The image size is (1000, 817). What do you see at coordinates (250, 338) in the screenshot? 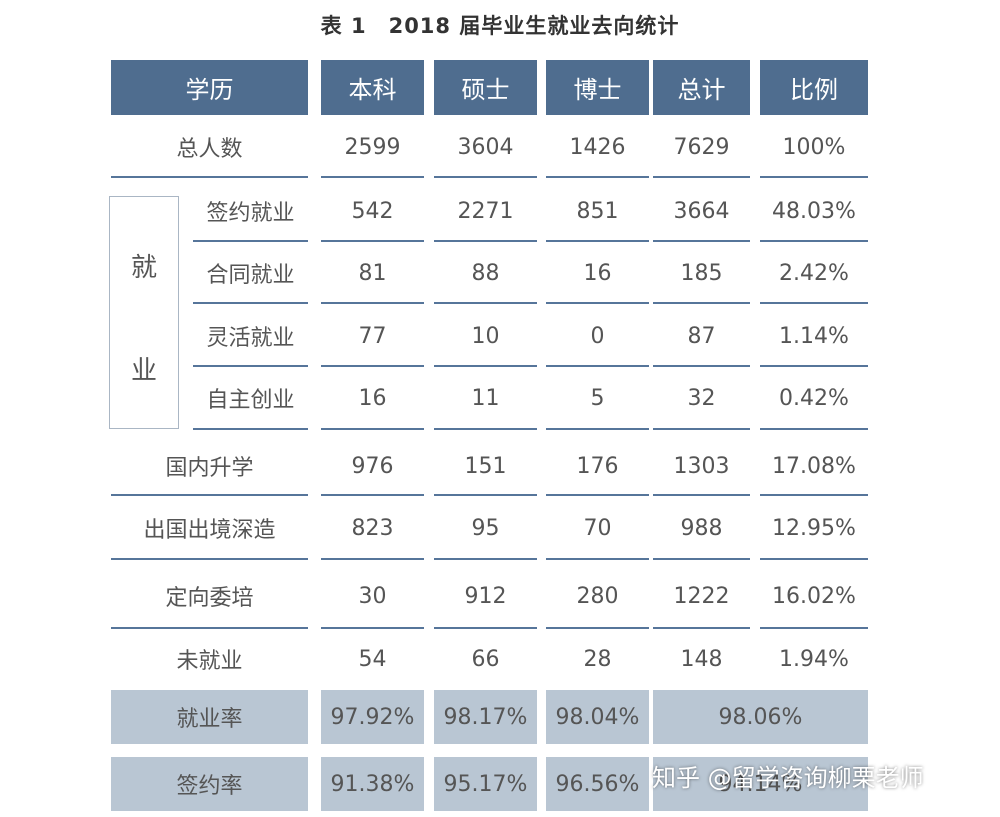
I see `row-label-flexible-employment: 灵活就业` at bounding box center [250, 338].